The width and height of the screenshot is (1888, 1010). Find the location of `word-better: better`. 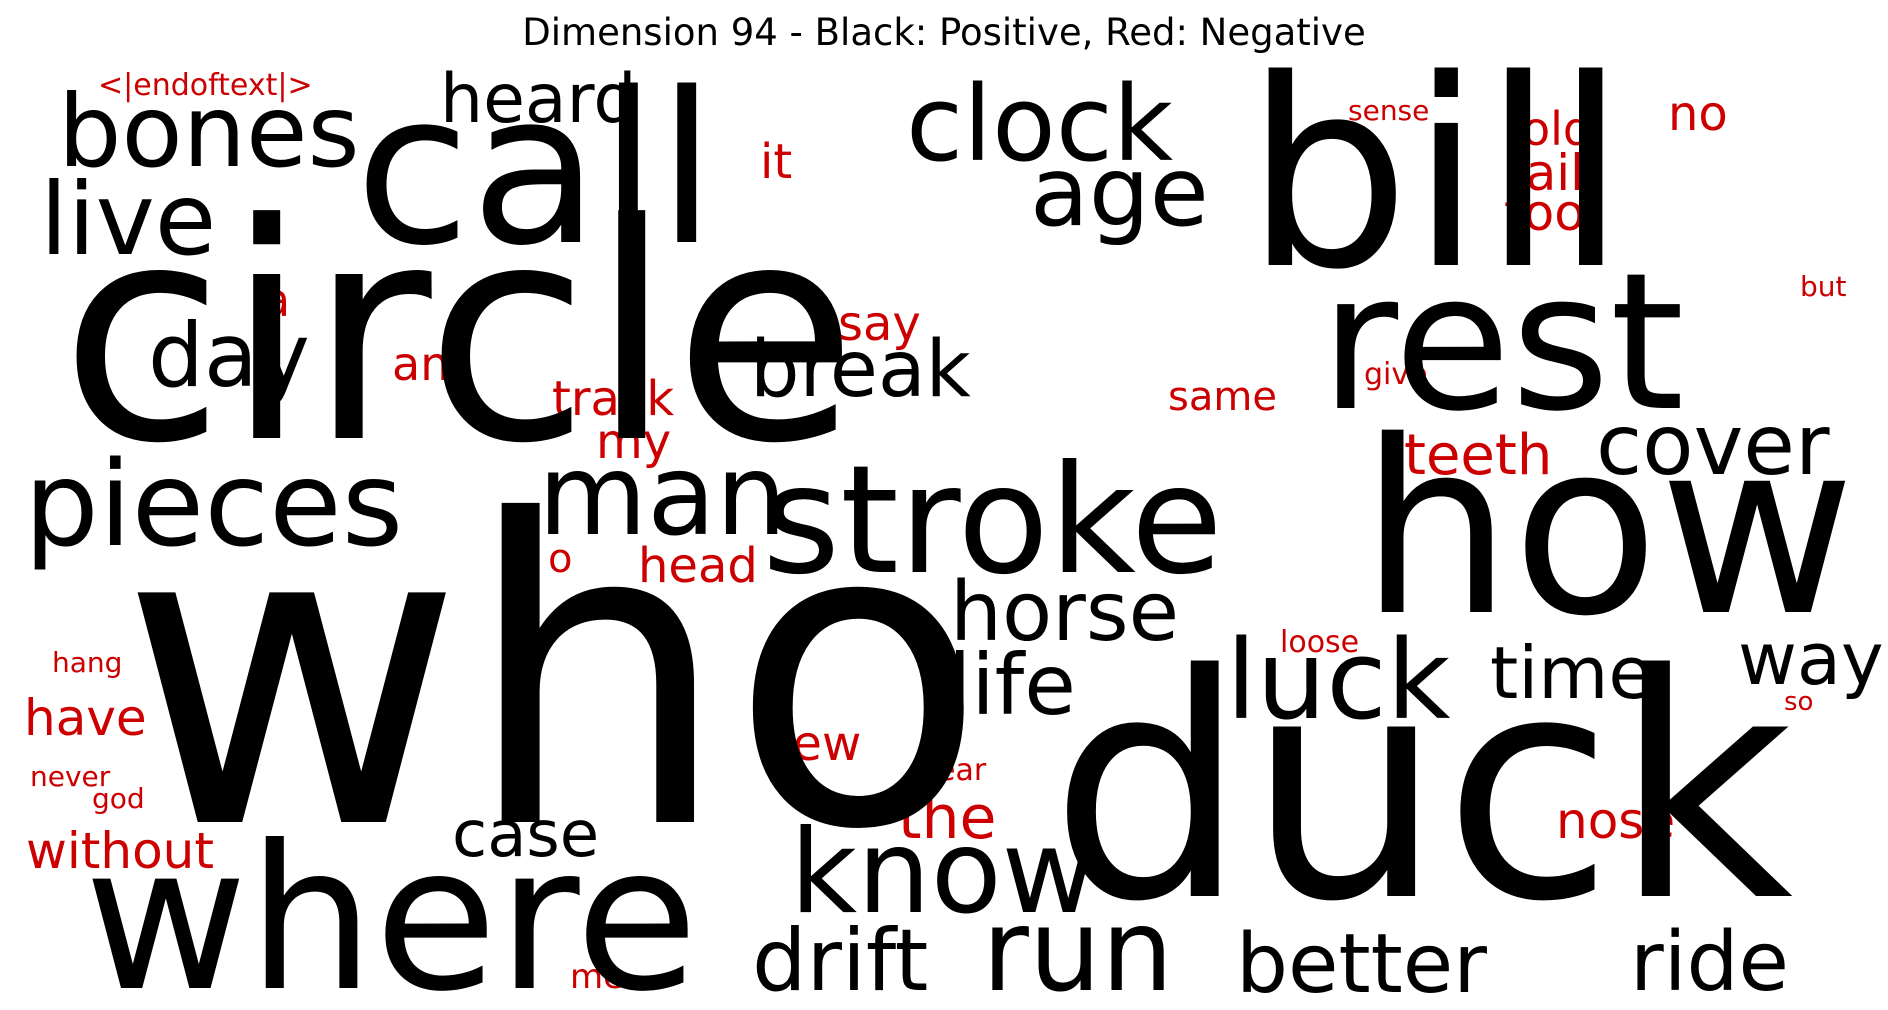

word-better: better is located at coordinates (1361, 963).